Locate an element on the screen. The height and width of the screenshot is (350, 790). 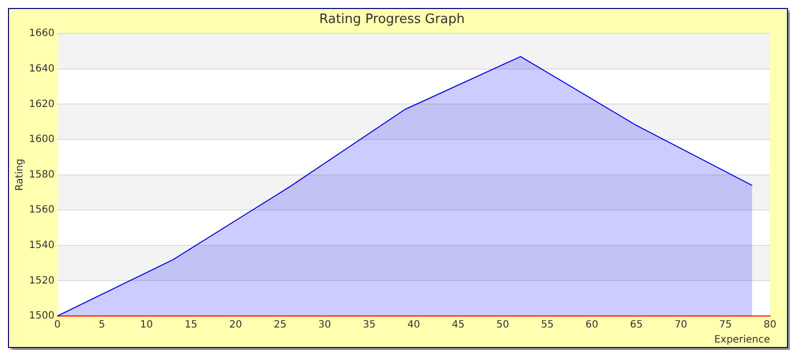
x-tick-label: 25 is located at coordinates (280, 325).